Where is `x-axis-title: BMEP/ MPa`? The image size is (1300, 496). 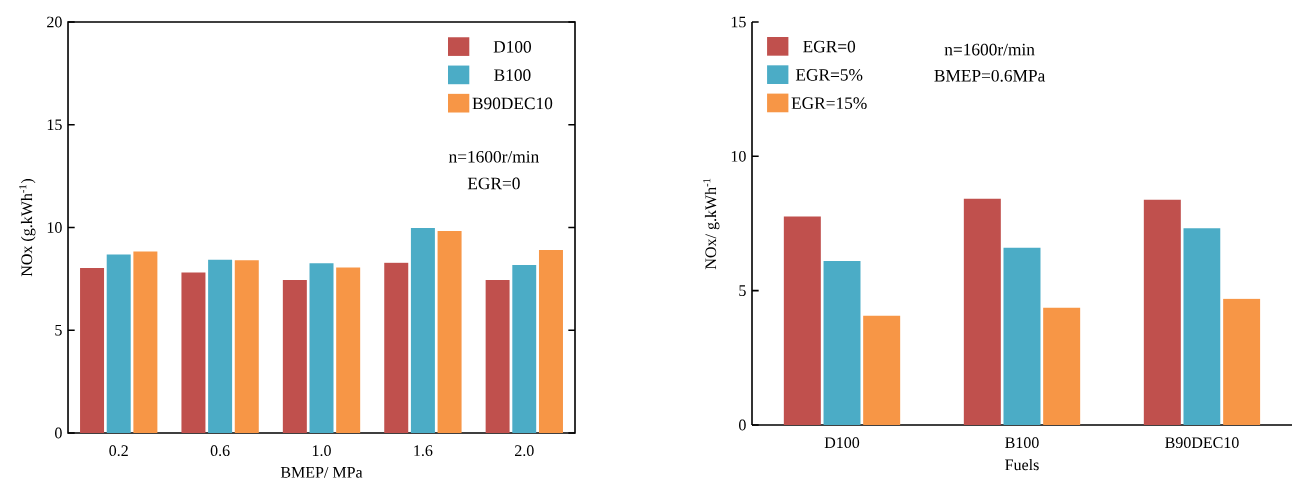
x-axis-title: BMEP/ MPa is located at coordinates (321, 472).